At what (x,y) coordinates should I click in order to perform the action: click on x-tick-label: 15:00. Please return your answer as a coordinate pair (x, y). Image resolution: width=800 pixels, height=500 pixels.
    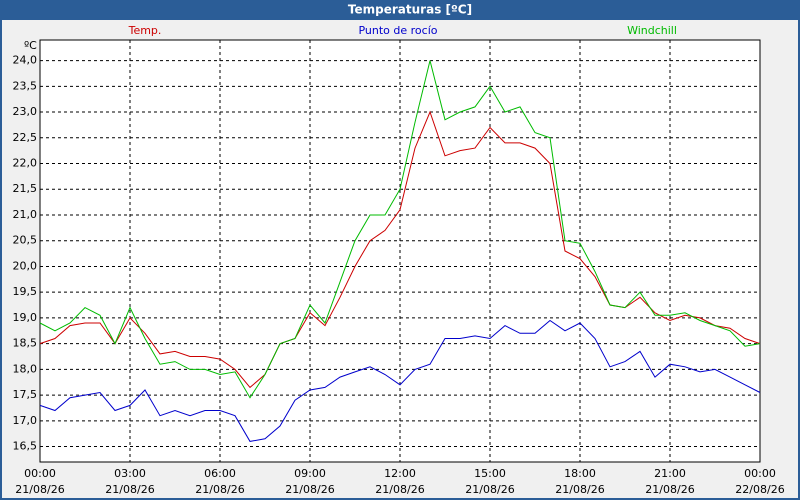
    Looking at the image, I should click on (490, 473).